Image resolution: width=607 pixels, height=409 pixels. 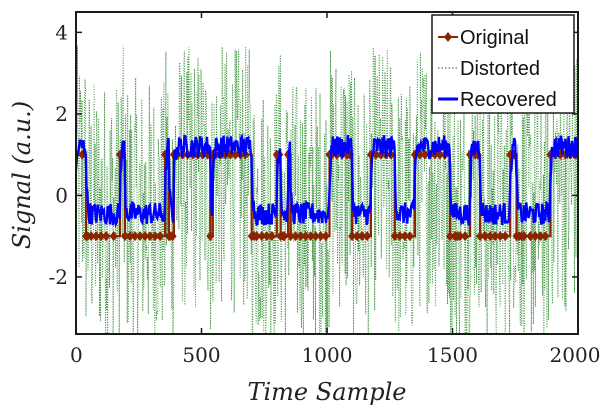 I want to click on x-axis-title: Time Sample, so click(x=326, y=392).